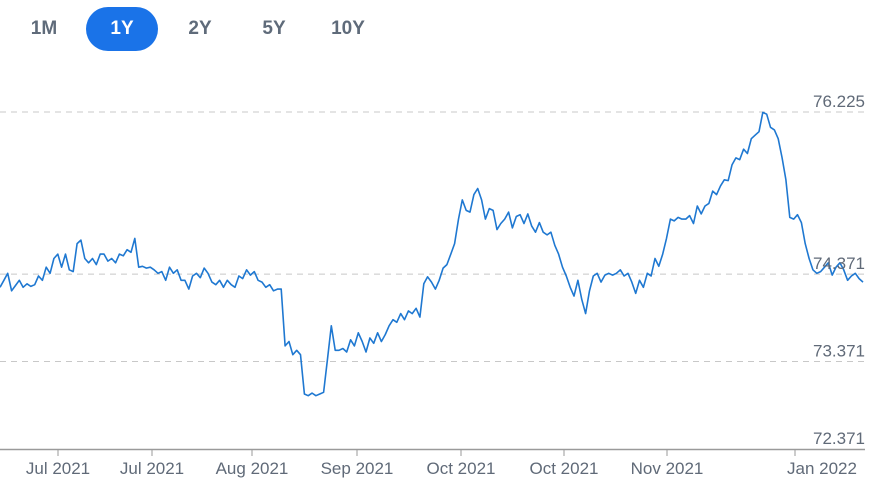 This screenshot has width=880, height=496. What do you see at coordinates (357, 468) in the screenshot?
I see `x-tick-label: Sep 2021` at bounding box center [357, 468].